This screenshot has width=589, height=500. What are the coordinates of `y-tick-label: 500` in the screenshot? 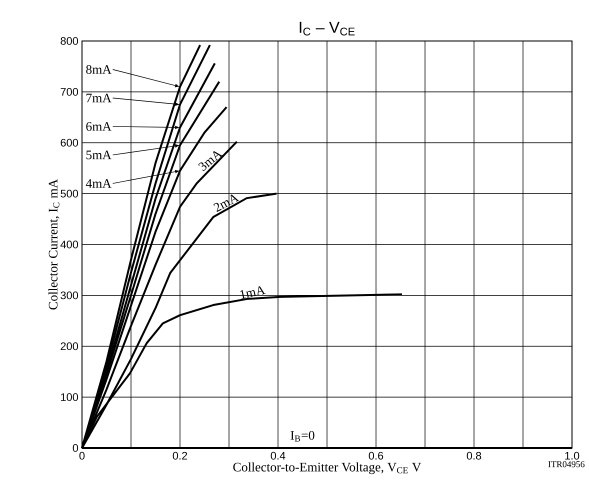 It's located at (69, 194).